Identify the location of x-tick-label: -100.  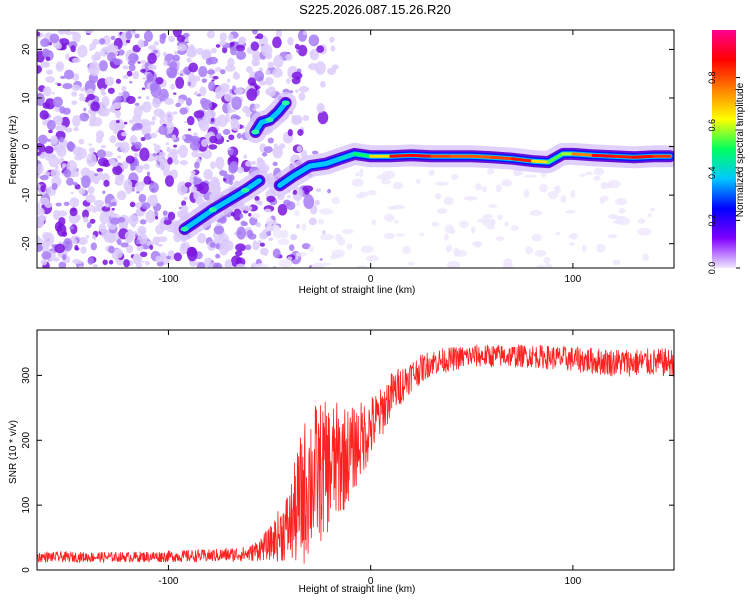
(168, 279).